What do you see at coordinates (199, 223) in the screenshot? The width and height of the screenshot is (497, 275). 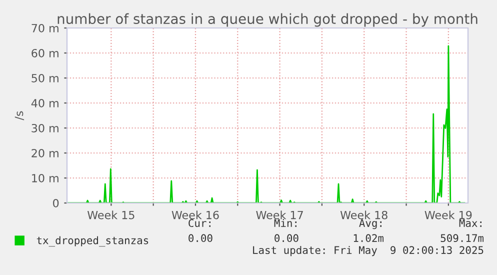 I see `text: Cur:` at bounding box center [199, 223].